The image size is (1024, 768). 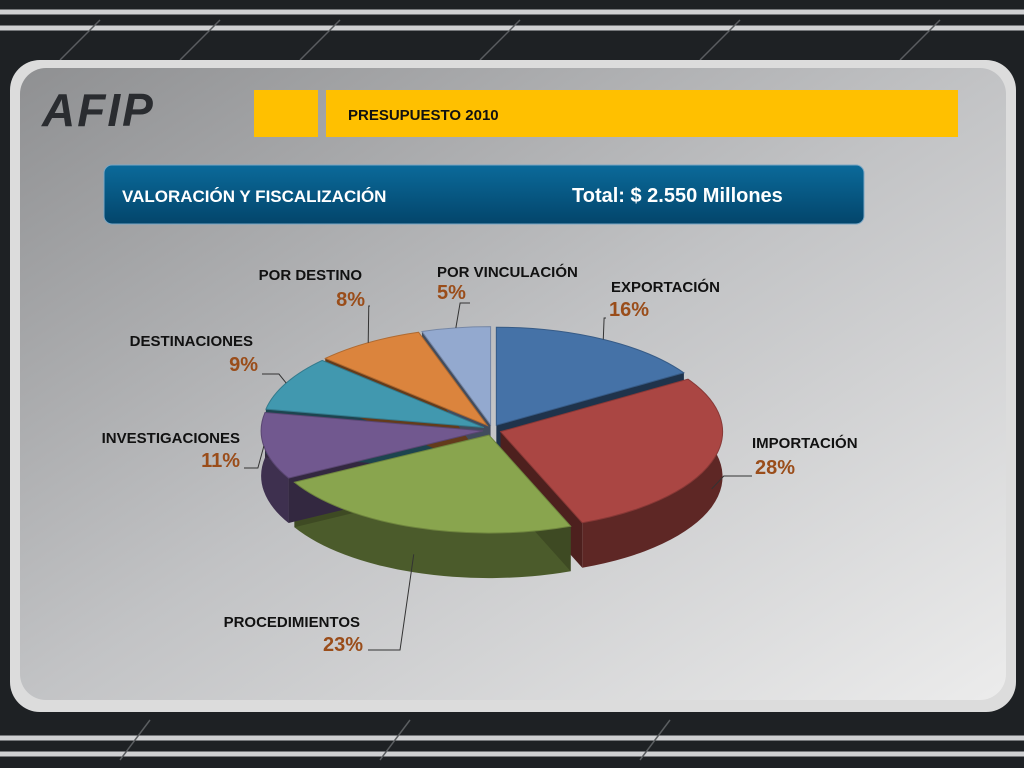 What do you see at coordinates (243, 365) in the screenshot?
I see `slice-value: 9%` at bounding box center [243, 365].